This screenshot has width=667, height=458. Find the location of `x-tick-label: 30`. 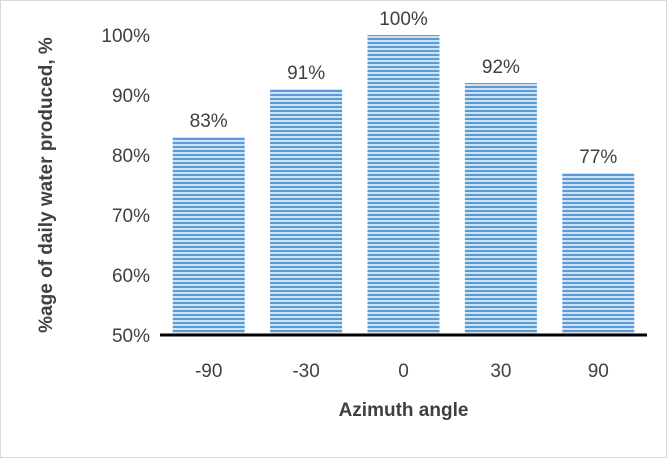

x-tick-label: 30 is located at coordinates (500, 371).